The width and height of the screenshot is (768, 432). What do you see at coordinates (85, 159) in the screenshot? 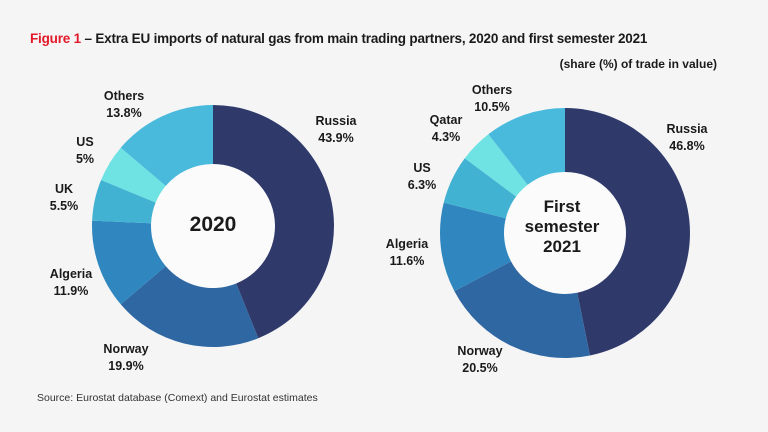
I see `slice-label-value: 5%` at bounding box center [85, 159].